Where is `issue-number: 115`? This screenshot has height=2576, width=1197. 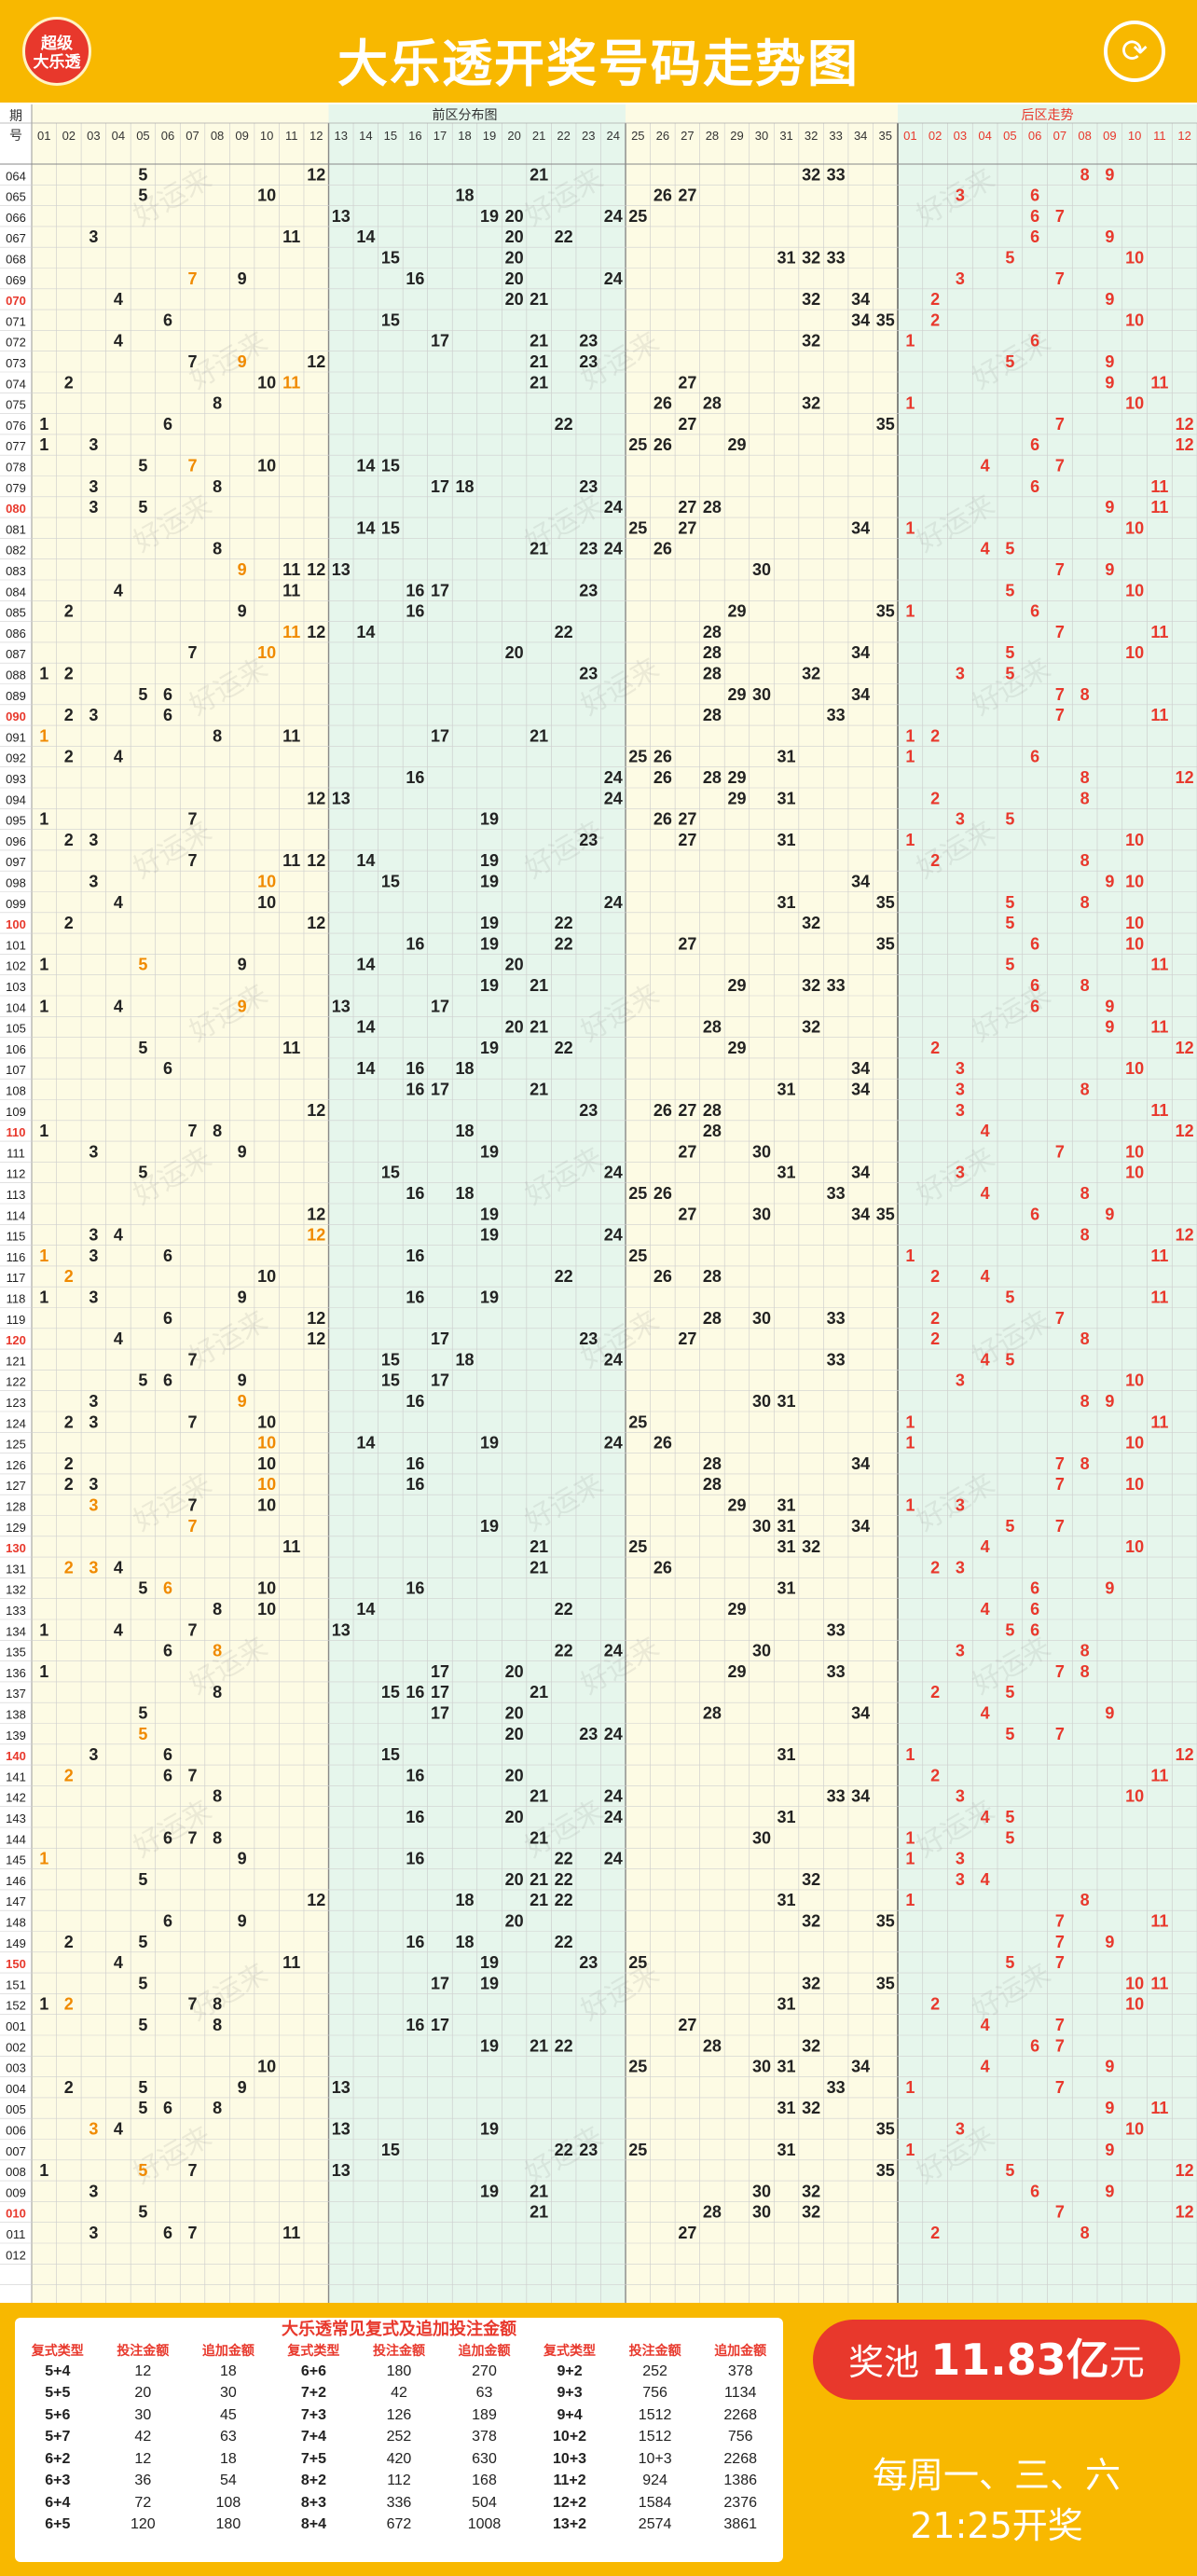 issue-number: 115 is located at coordinates (16, 1237).